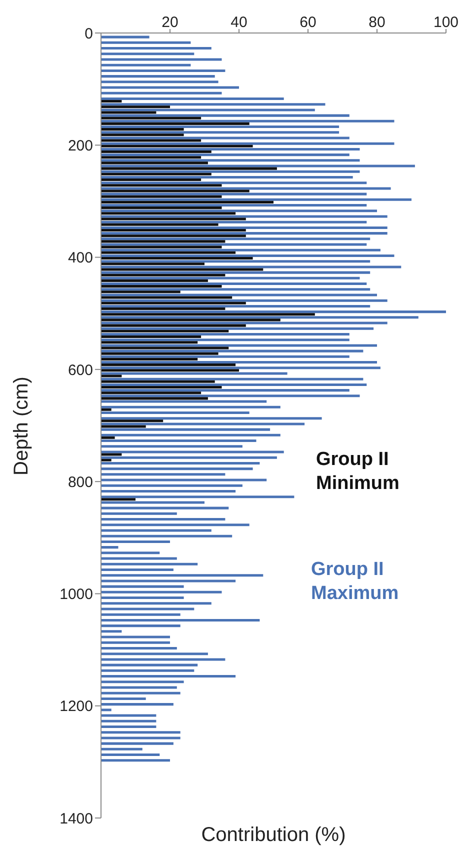  What do you see at coordinates (80, 258) in the screenshot?
I see `y-tick-label: 400` at bounding box center [80, 258].